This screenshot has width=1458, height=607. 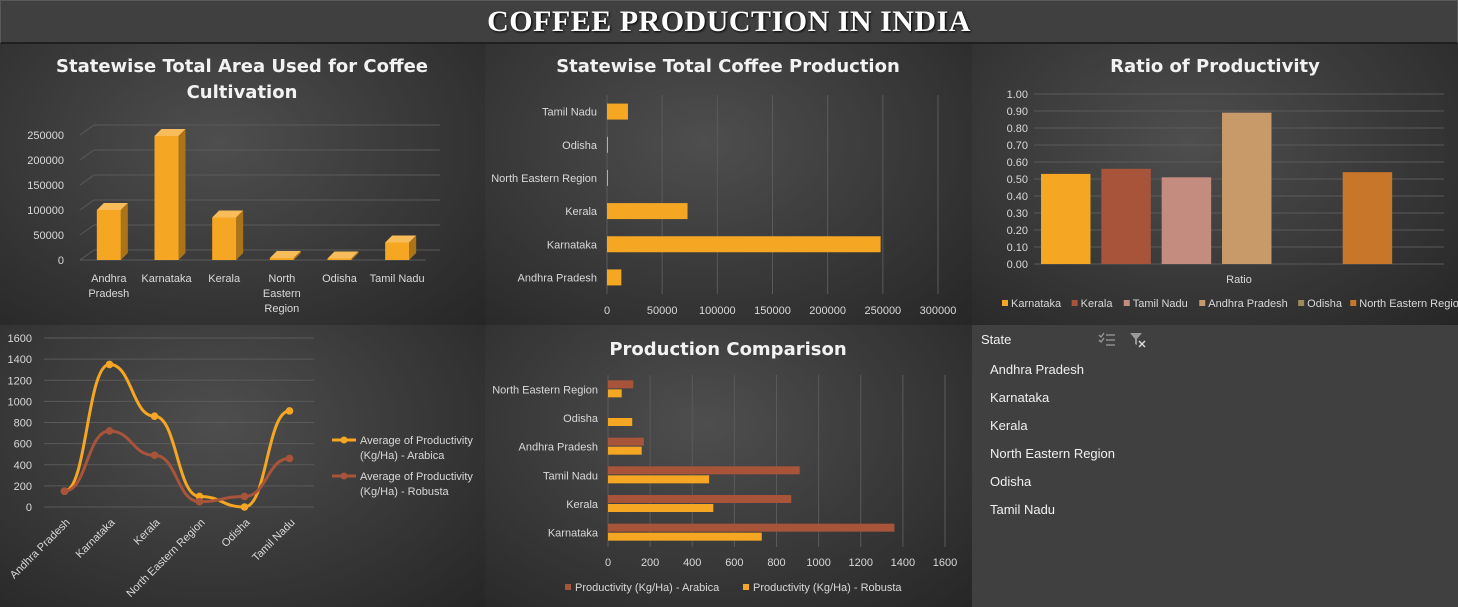 I want to click on y-tick-label: 800, so click(x=23, y=424).